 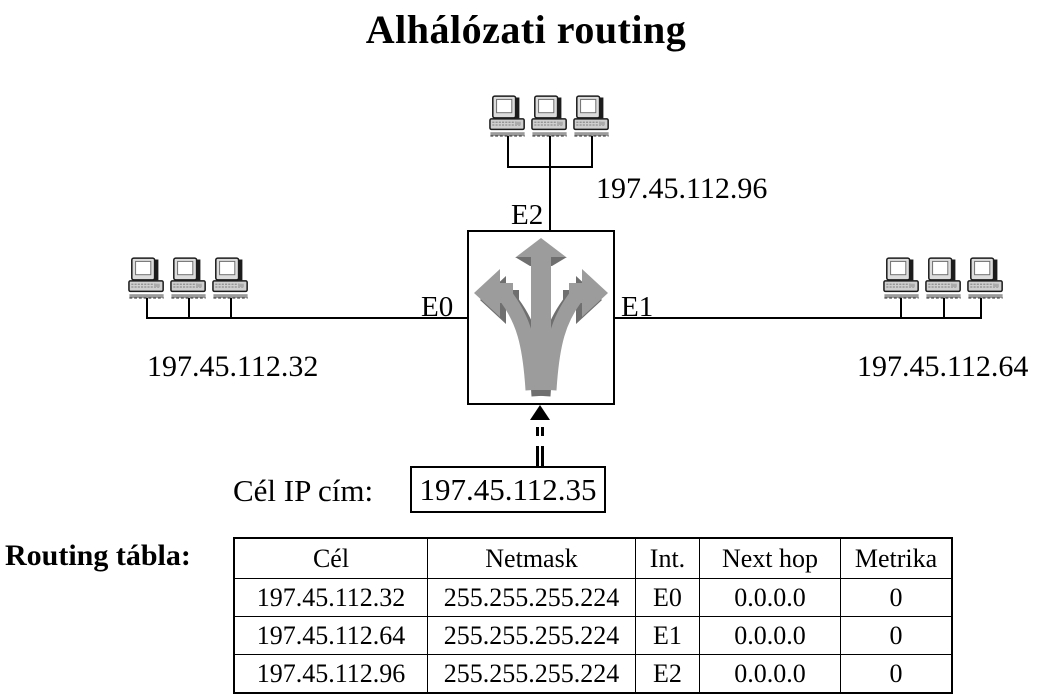 I want to click on cell-cel: 197.45.112.96, so click(x=330, y=674).